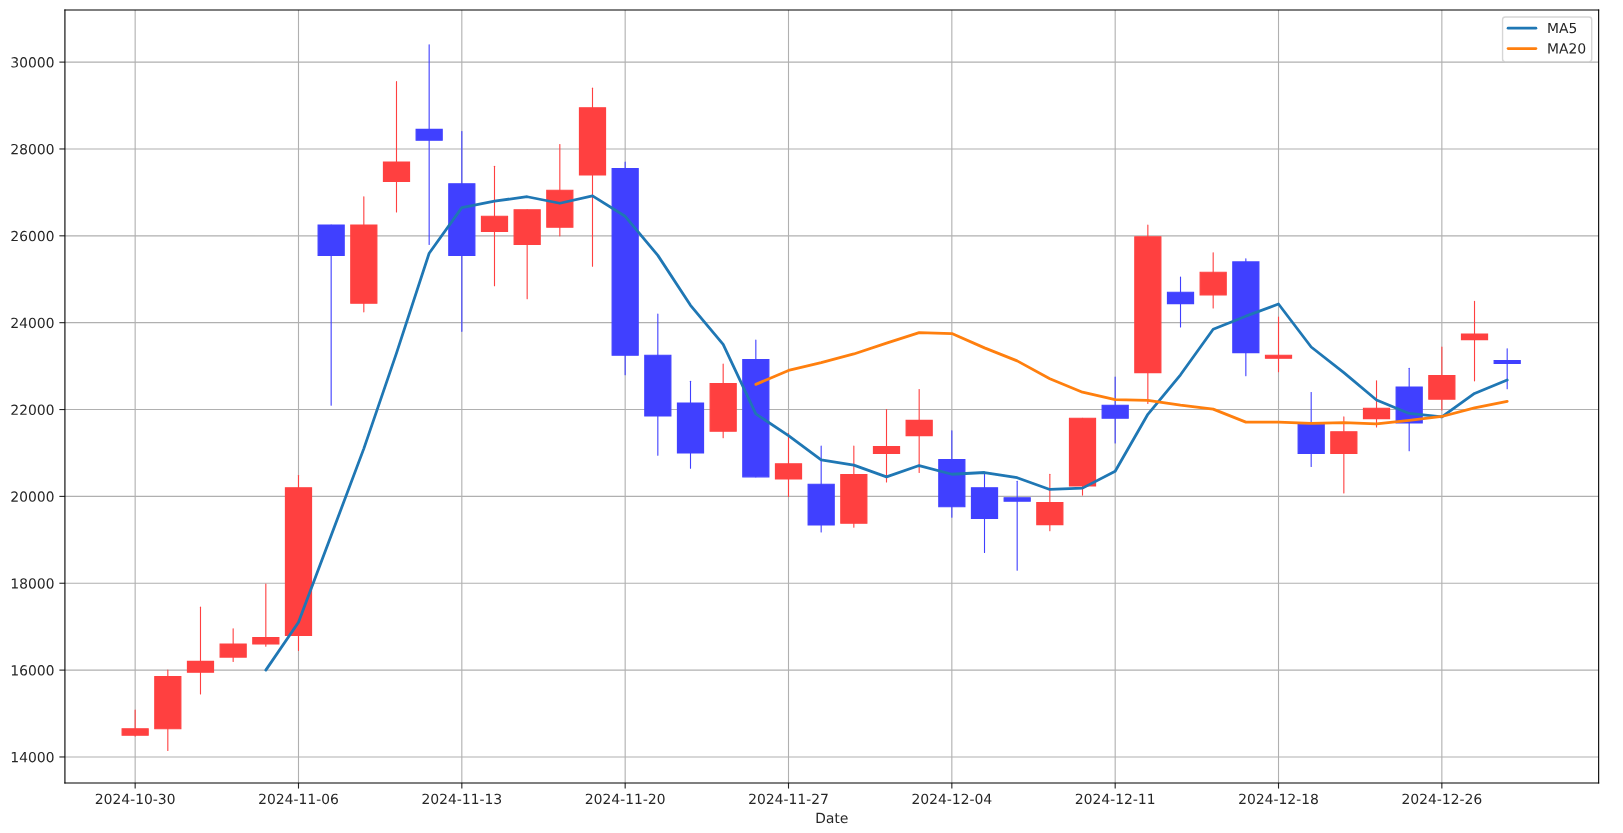 The image size is (1623, 833). What do you see at coordinates (952, 799) in the screenshot?
I see `x-tick-label: 2024-12-04` at bounding box center [952, 799].